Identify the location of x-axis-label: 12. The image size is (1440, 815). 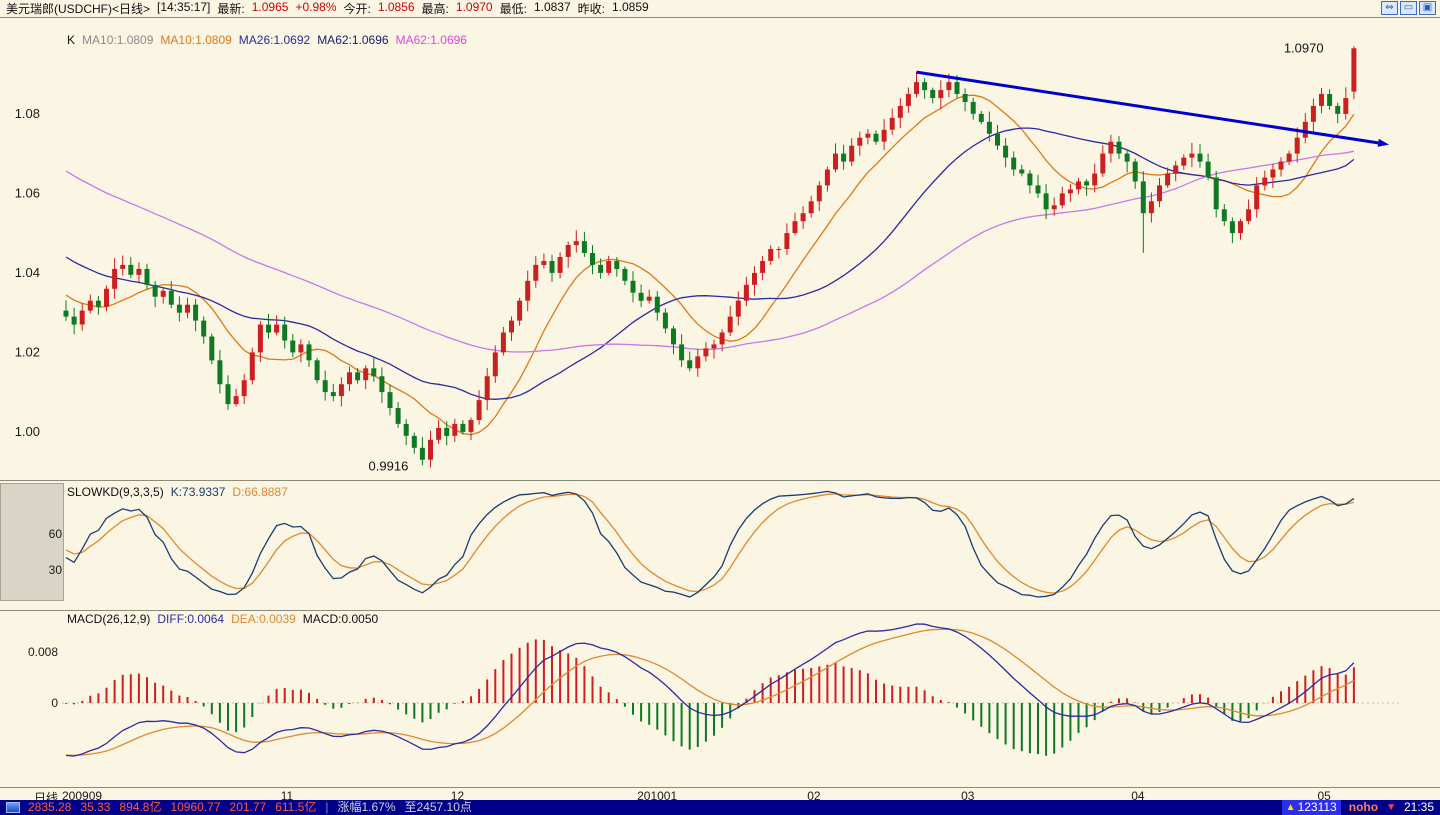
(457, 796).